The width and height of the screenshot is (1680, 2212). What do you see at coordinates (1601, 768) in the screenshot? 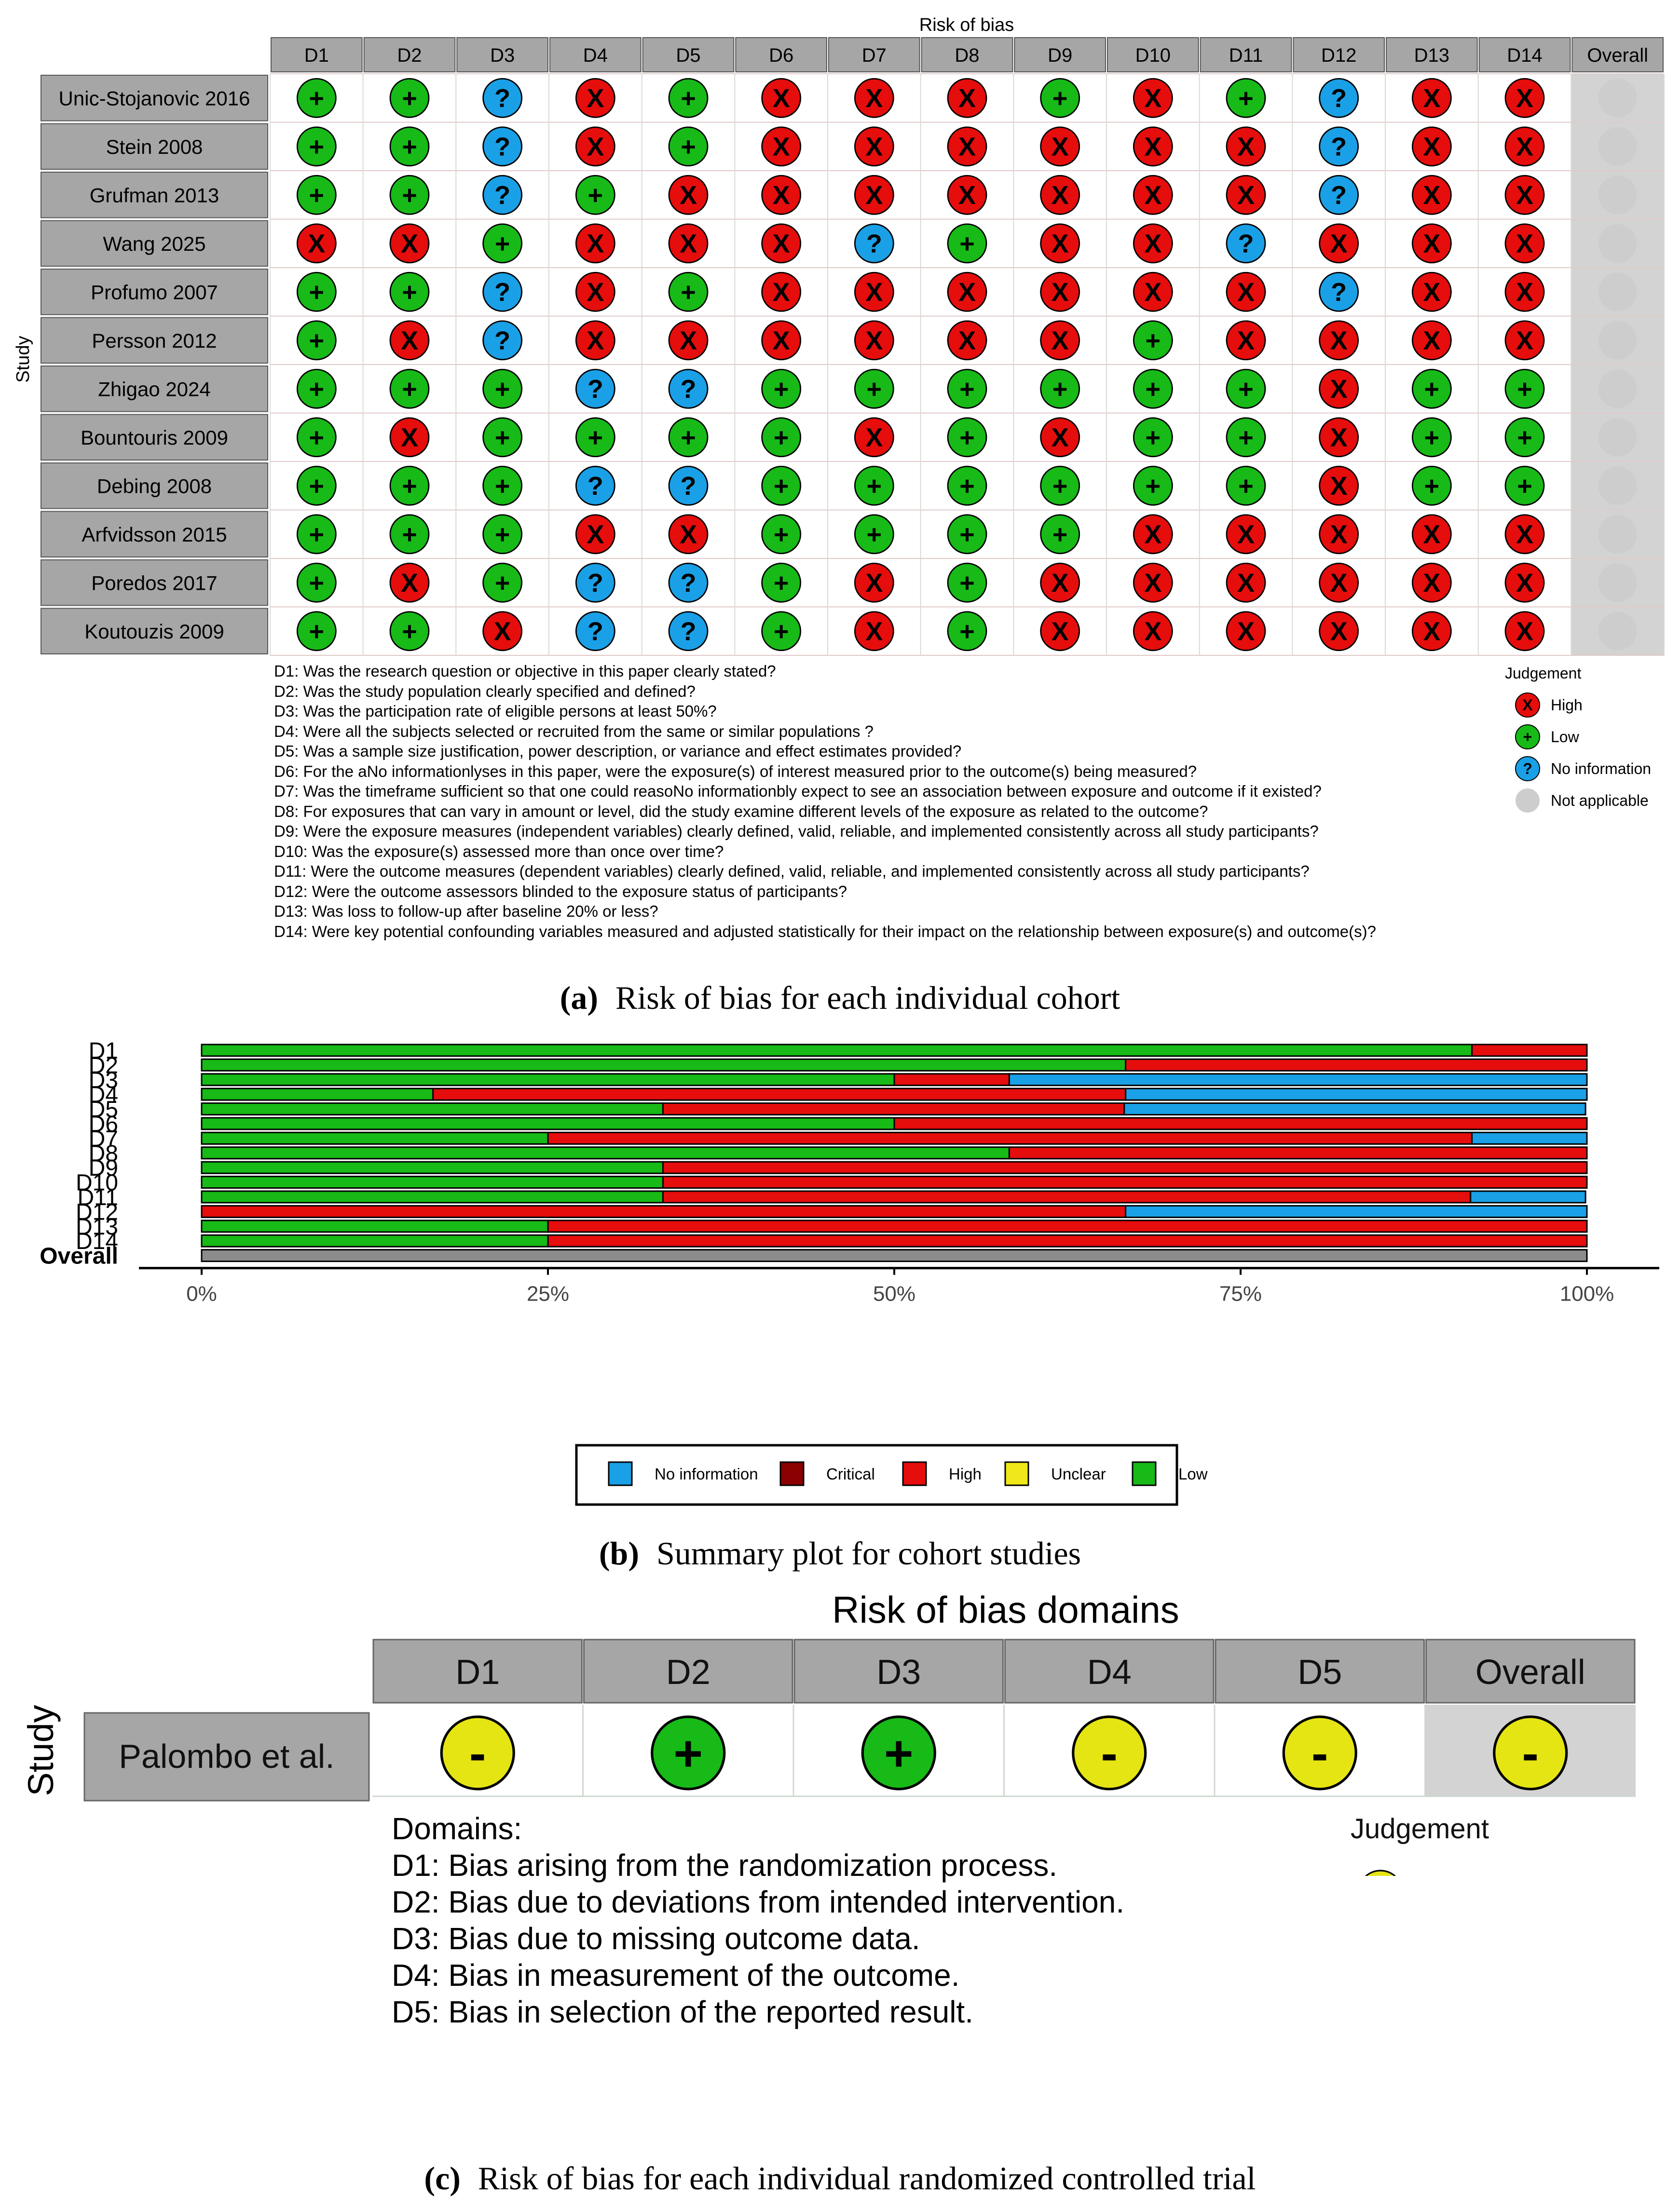
I see `panel-a-legend-label: No information` at bounding box center [1601, 768].